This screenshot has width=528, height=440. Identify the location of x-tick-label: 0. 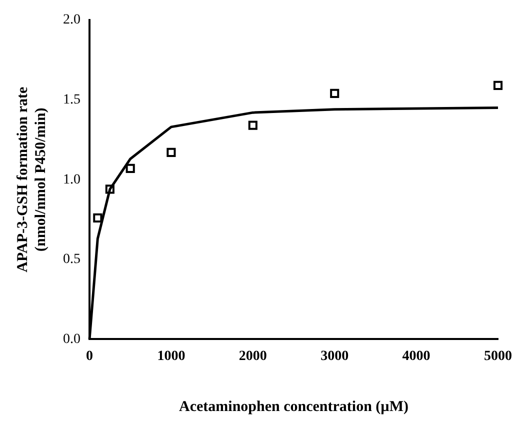
(89, 356).